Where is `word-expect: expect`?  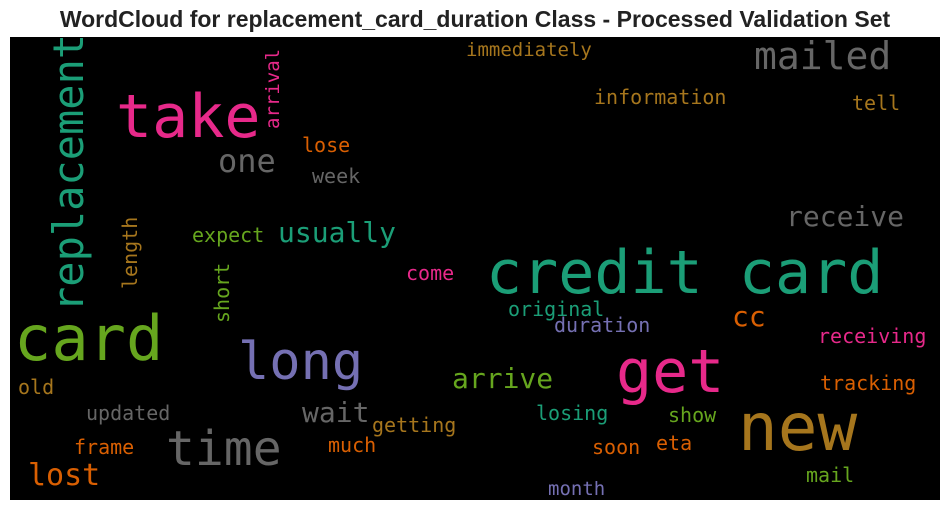
word-expect: expect is located at coordinates (228, 235).